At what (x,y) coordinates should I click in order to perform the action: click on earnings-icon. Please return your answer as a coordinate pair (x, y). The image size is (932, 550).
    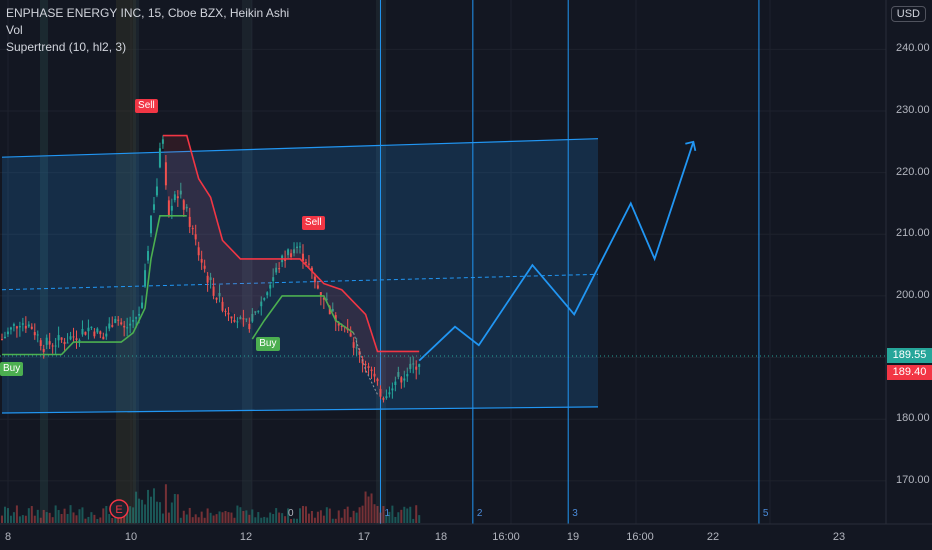
    Looking at the image, I should click on (119, 509).